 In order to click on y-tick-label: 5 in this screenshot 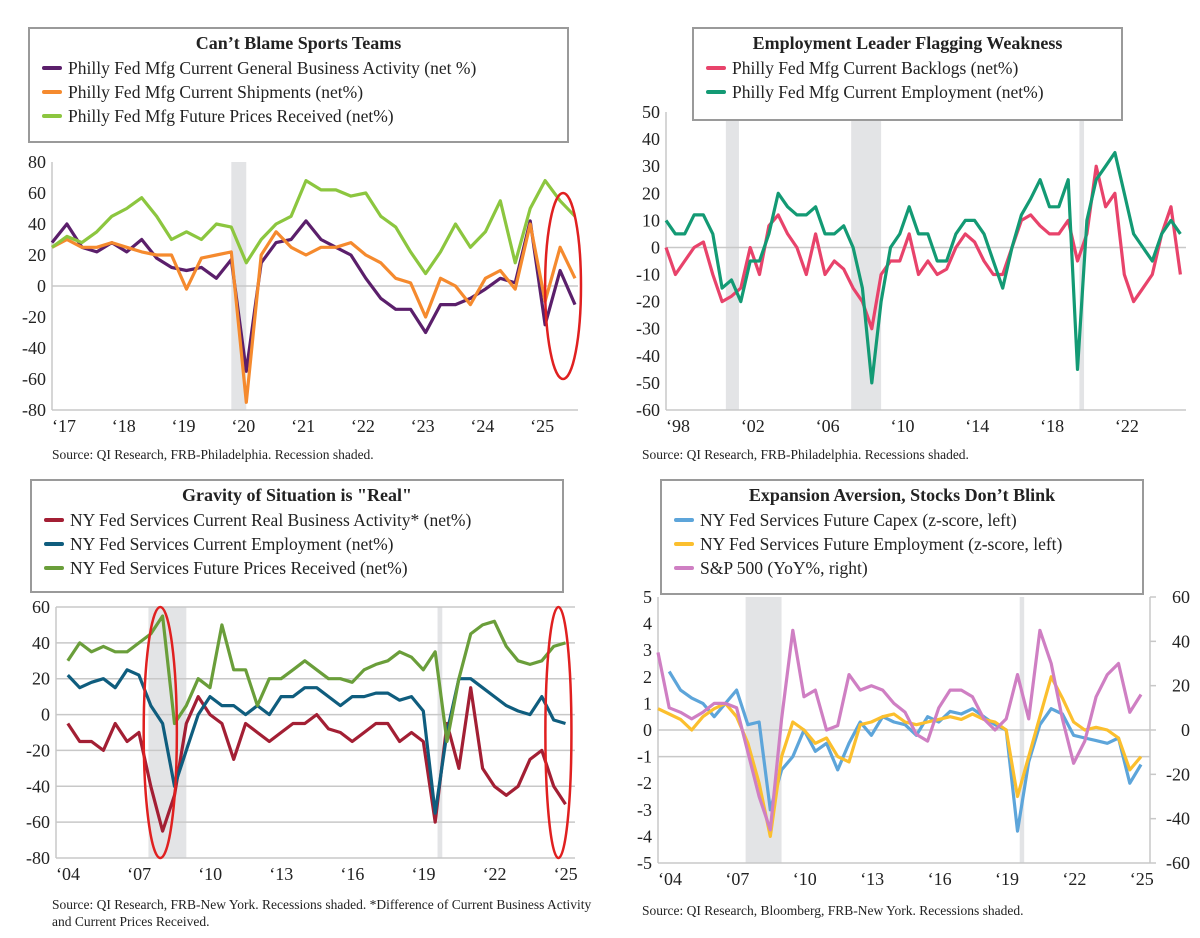, I will do `click(647, 597)`.